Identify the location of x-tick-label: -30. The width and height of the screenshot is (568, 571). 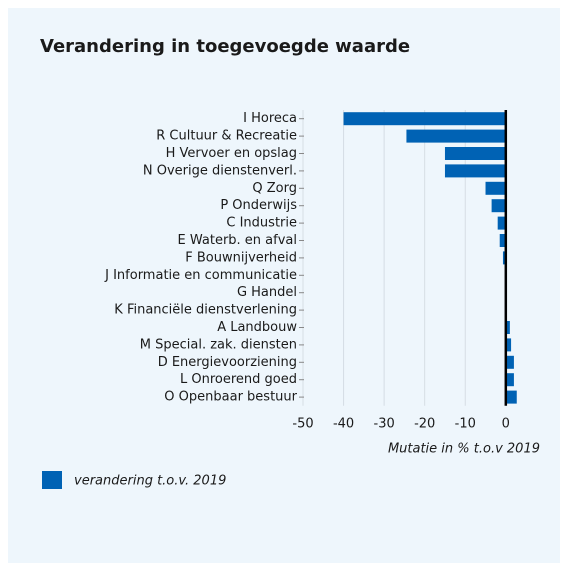
(384, 424).